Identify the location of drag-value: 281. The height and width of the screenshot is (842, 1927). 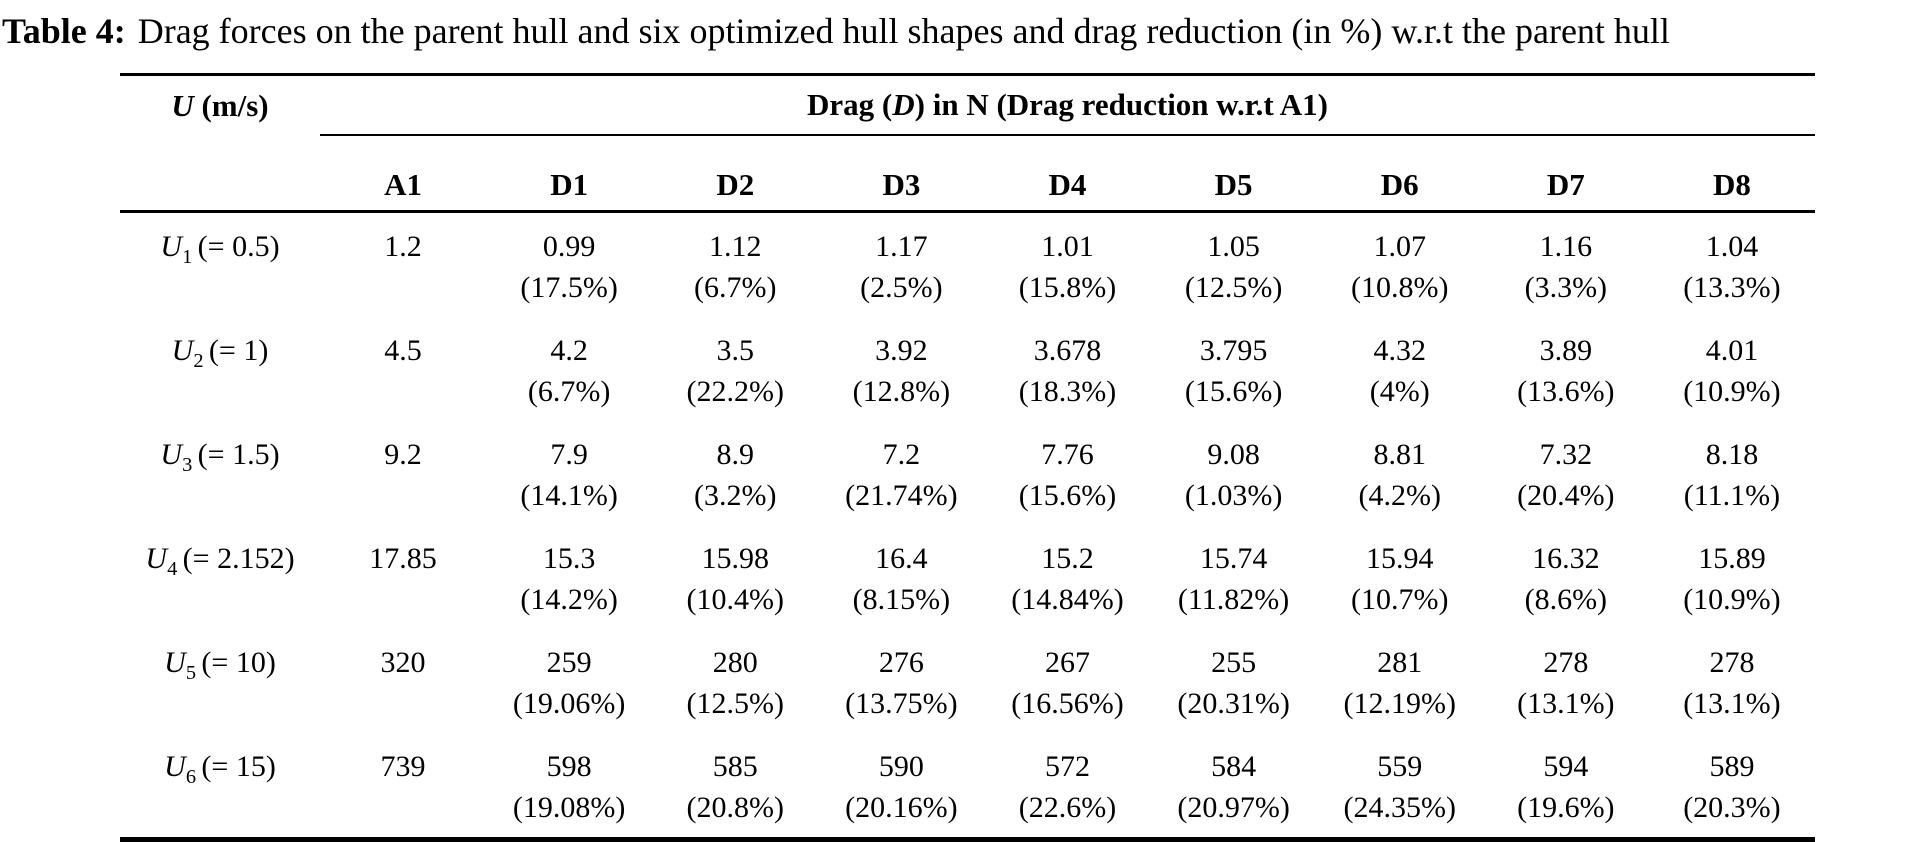
(1400, 662).